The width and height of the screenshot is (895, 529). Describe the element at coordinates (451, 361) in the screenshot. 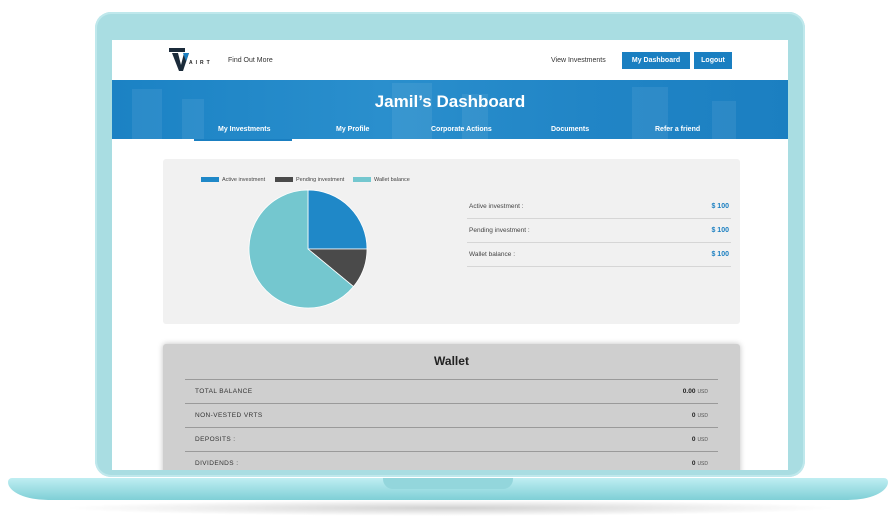

I see `wallet-title: Wallet` at that location.